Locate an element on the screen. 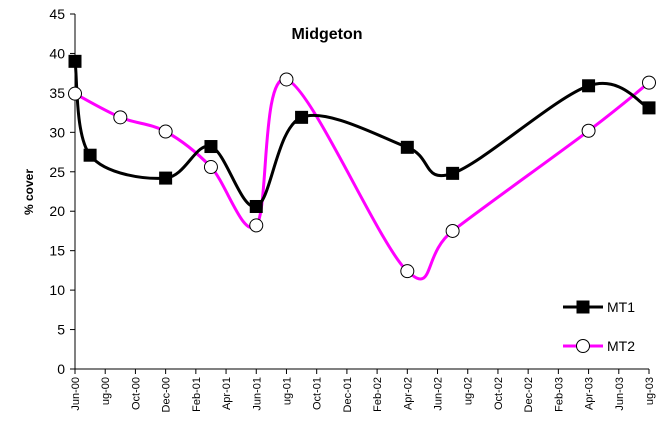 This screenshot has width=668, height=426. y-tick-label: 5 is located at coordinates (61, 330).